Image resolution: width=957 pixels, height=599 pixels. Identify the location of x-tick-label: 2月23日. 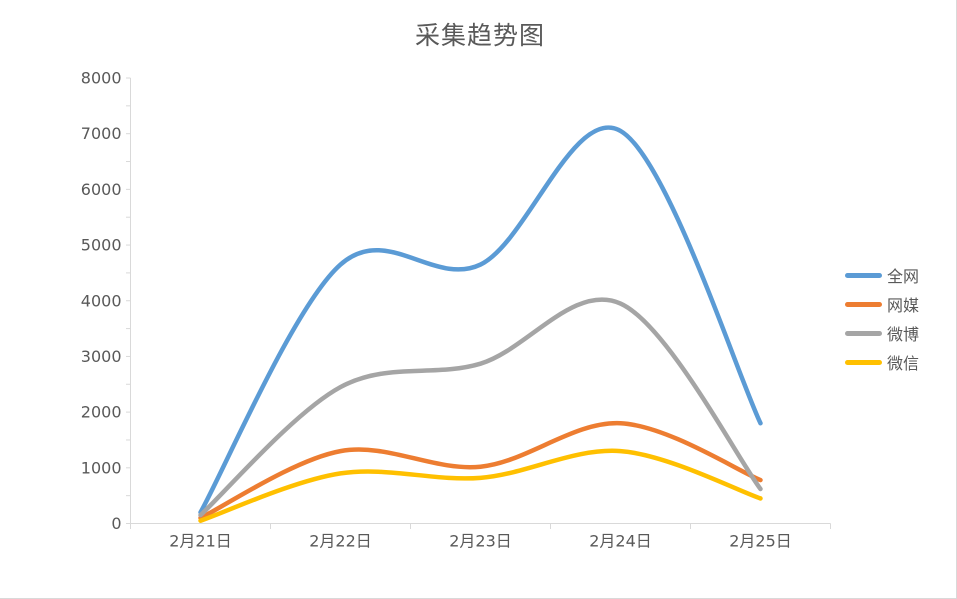
(480, 541).